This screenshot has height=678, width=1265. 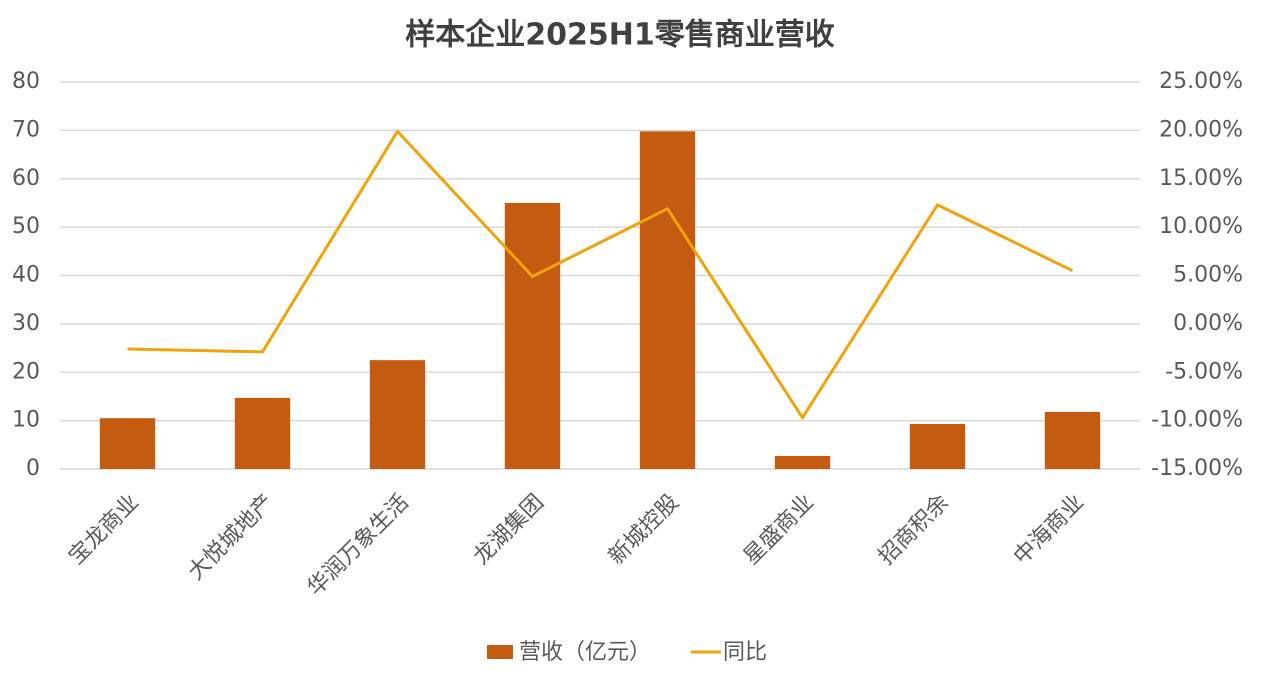 What do you see at coordinates (1201, 226) in the screenshot?
I see `y2-tick-label: 10.00%` at bounding box center [1201, 226].